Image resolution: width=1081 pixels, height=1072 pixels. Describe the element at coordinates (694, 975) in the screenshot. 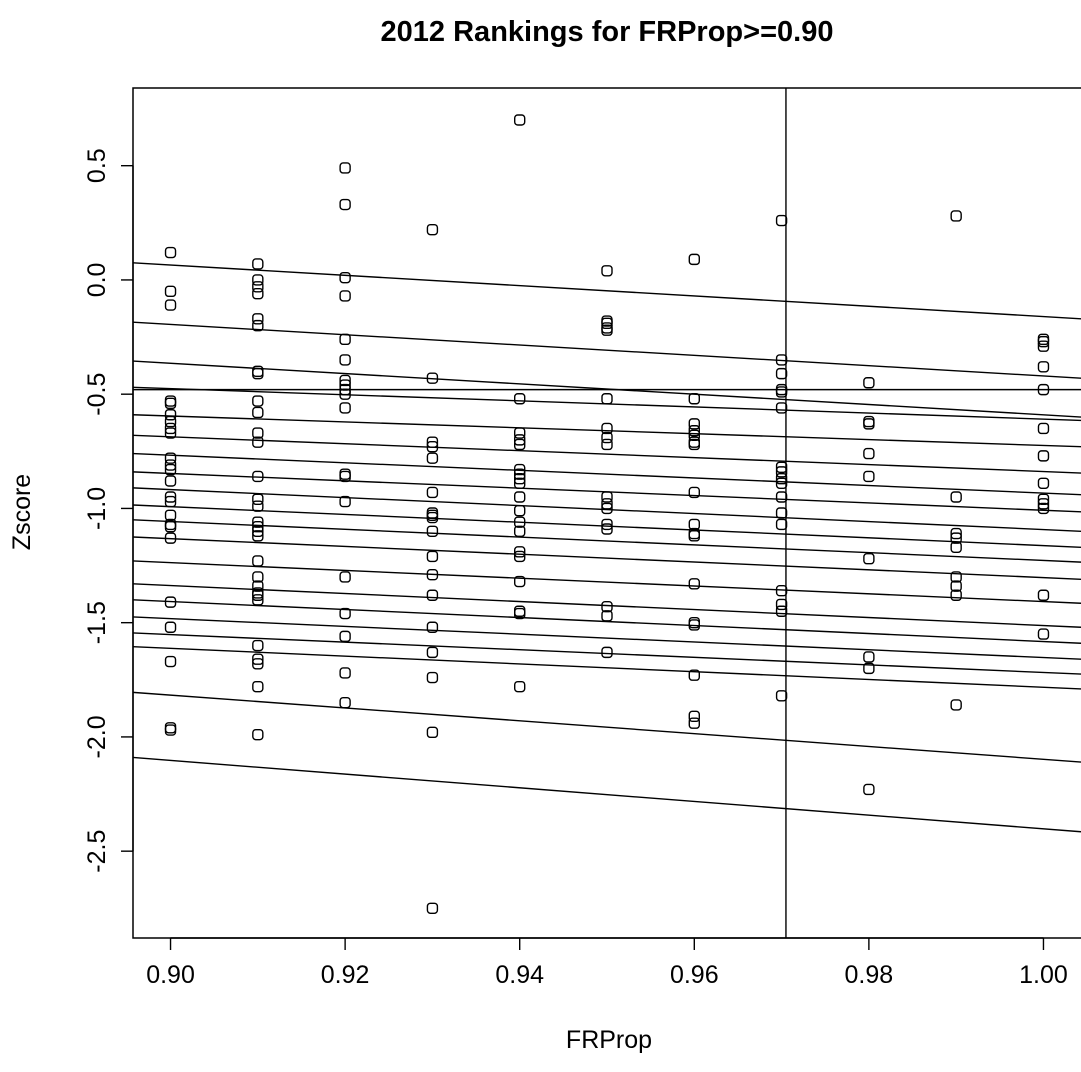

I see `x-tick-label: 0.96` at that location.